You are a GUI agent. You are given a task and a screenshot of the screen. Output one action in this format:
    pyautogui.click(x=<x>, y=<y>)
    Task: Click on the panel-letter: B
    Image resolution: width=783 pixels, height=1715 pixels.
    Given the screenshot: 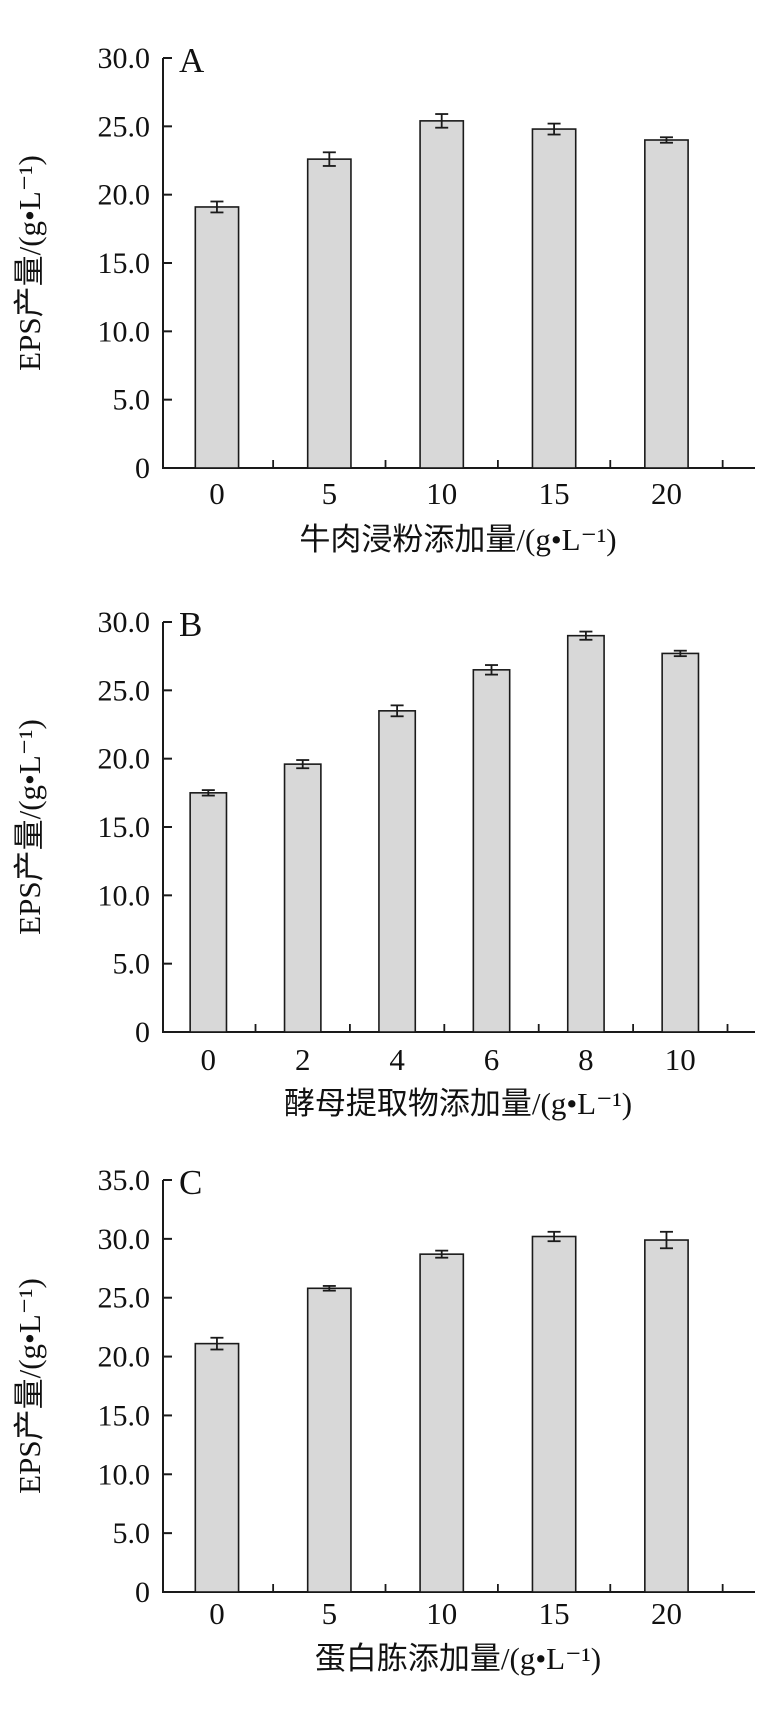 What is the action you would take?
    pyautogui.click(x=190, y=624)
    